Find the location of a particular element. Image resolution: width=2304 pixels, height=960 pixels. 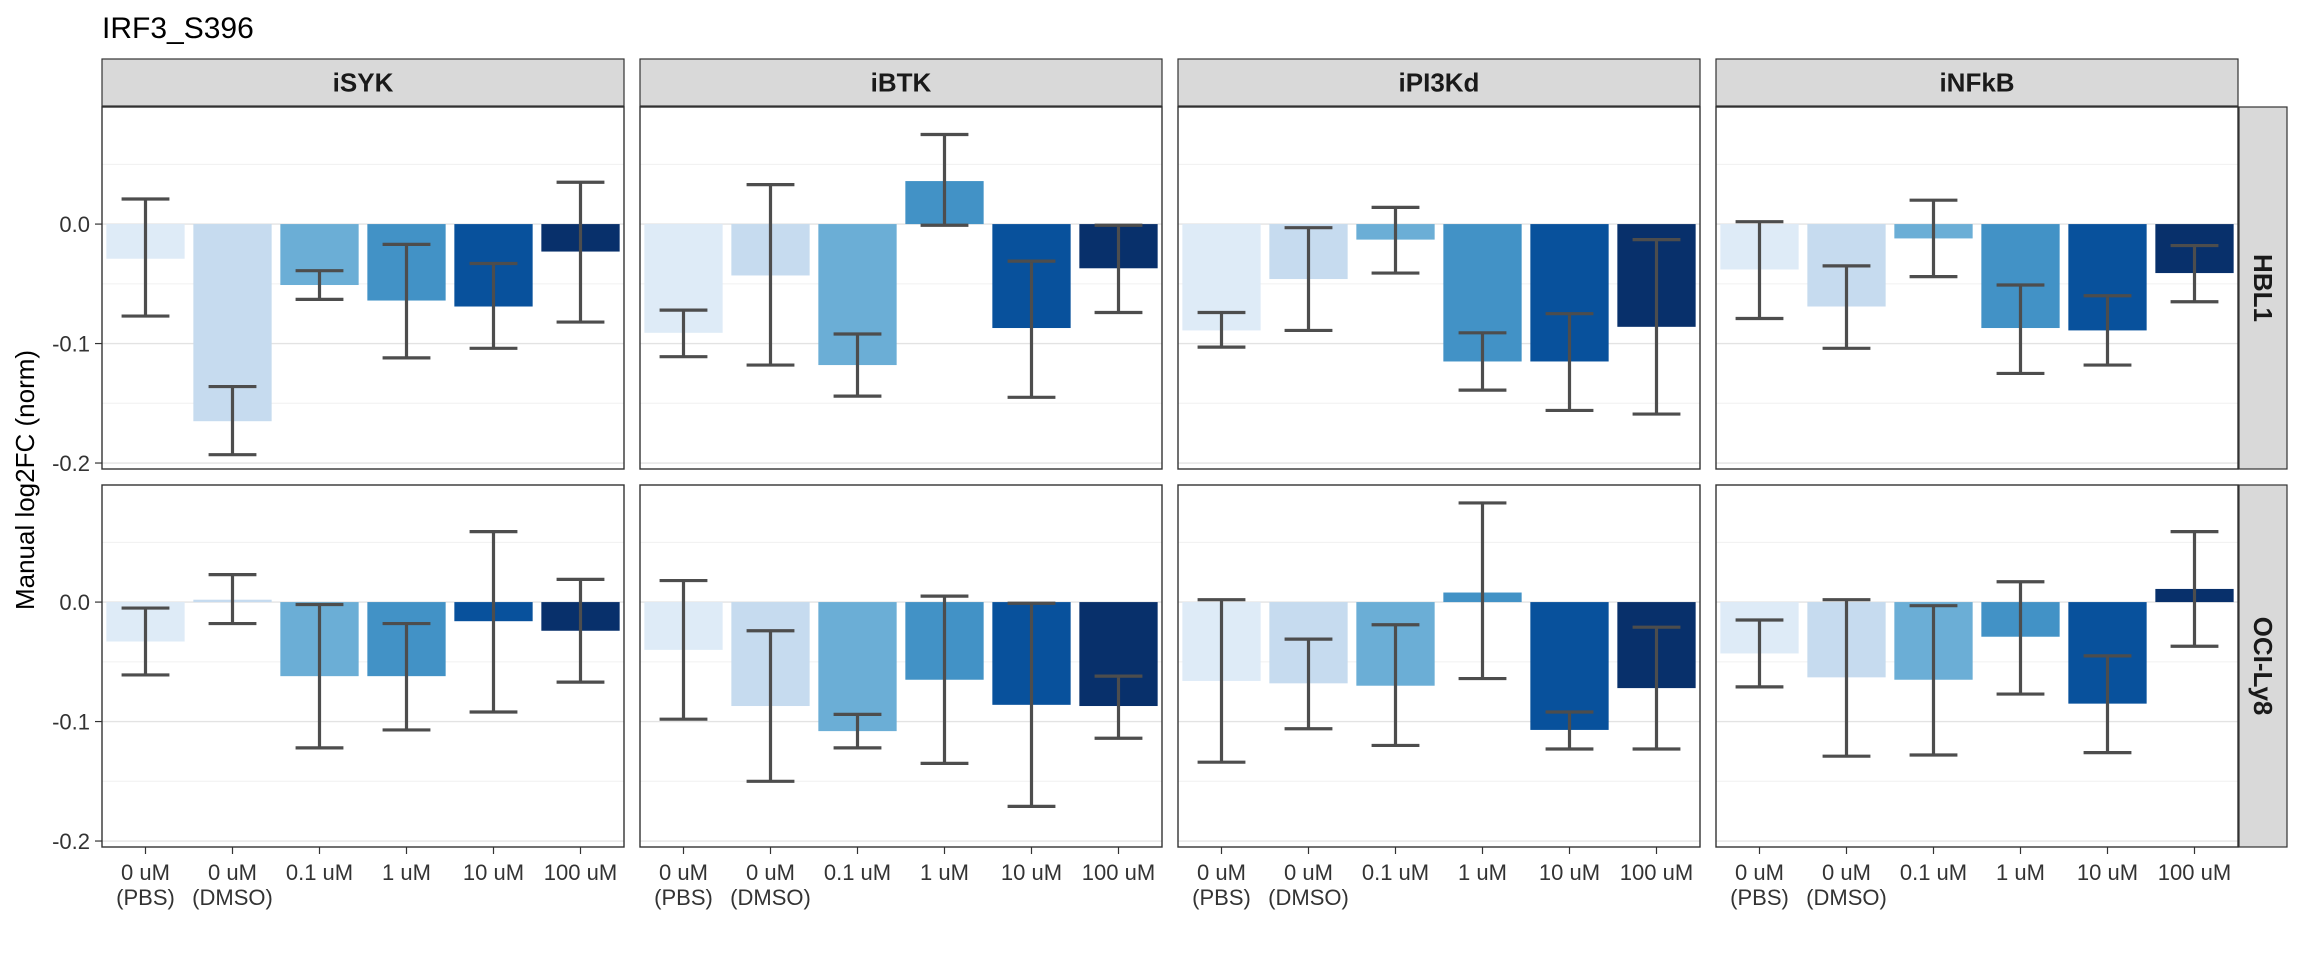

panel-hbl1-isyk is located at coordinates (363, 288).